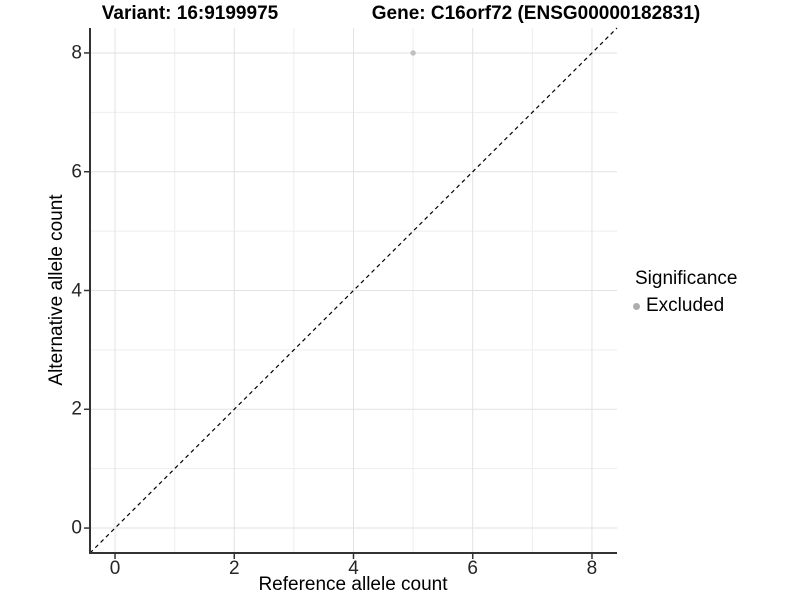  What do you see at coordinates (473, 568) in the screenshot?
I see `x-tick-label: 6` at bounding box center [473, 568].